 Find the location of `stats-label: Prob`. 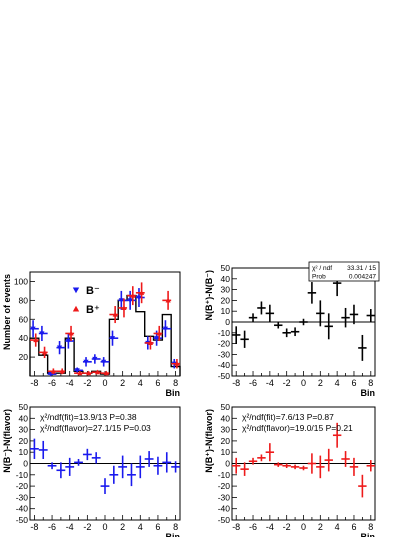

stats-label: Prob is located at coordinates (319, 277).